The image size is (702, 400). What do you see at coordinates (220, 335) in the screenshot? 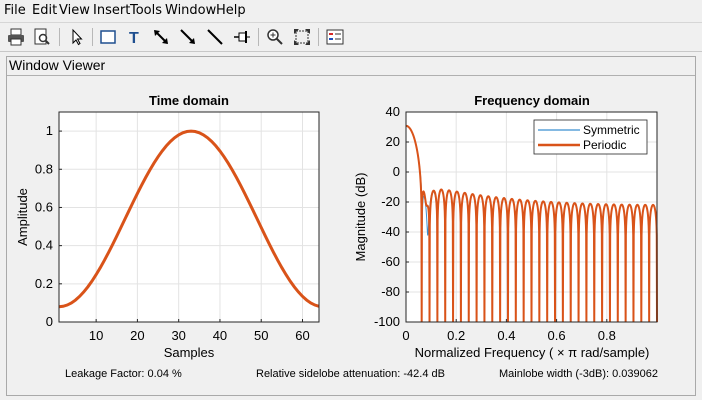
I see `time-xtick-label: 40` at bounding box center [220, 335].